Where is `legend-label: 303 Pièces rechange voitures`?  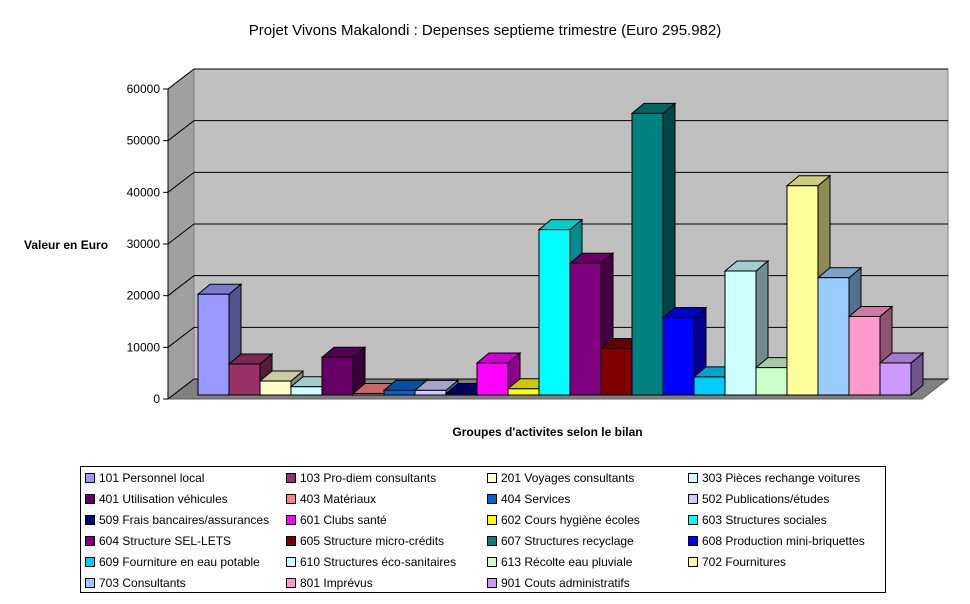
legend-label: 303 Pièces rechange voitures is located at coordinates (781, 478).